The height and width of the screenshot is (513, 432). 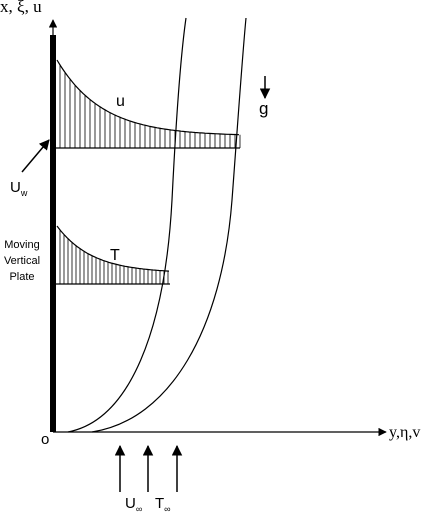 What do you see at coordinates (19, 188) in the screenshot?
I see `wall-velocity-label: Uw` at bounding box center [19, 188].